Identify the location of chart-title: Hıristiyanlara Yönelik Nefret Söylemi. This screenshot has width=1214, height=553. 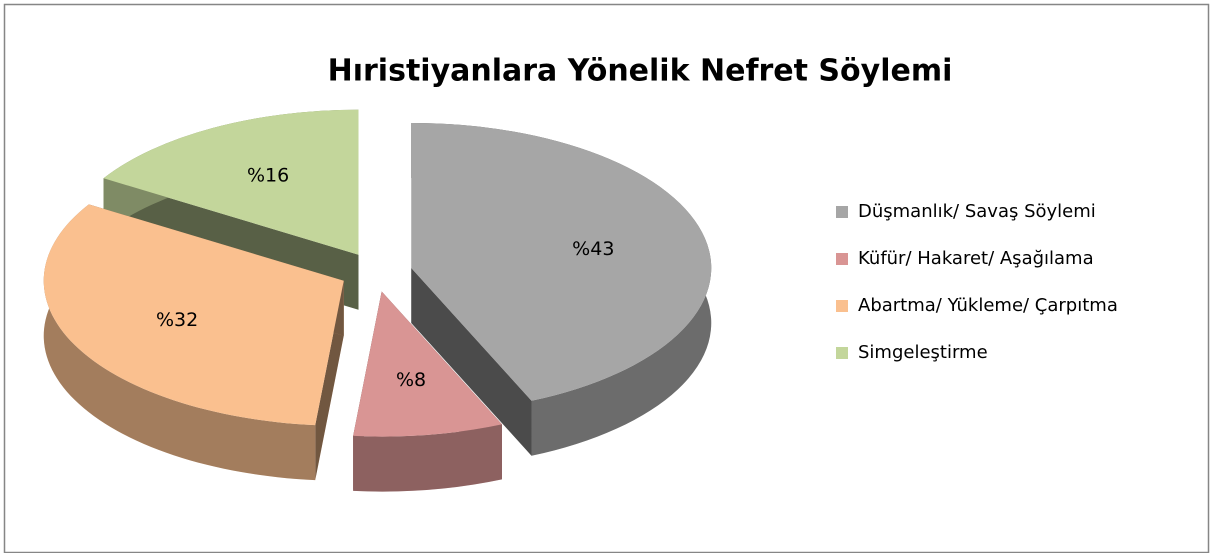
(640, 71).